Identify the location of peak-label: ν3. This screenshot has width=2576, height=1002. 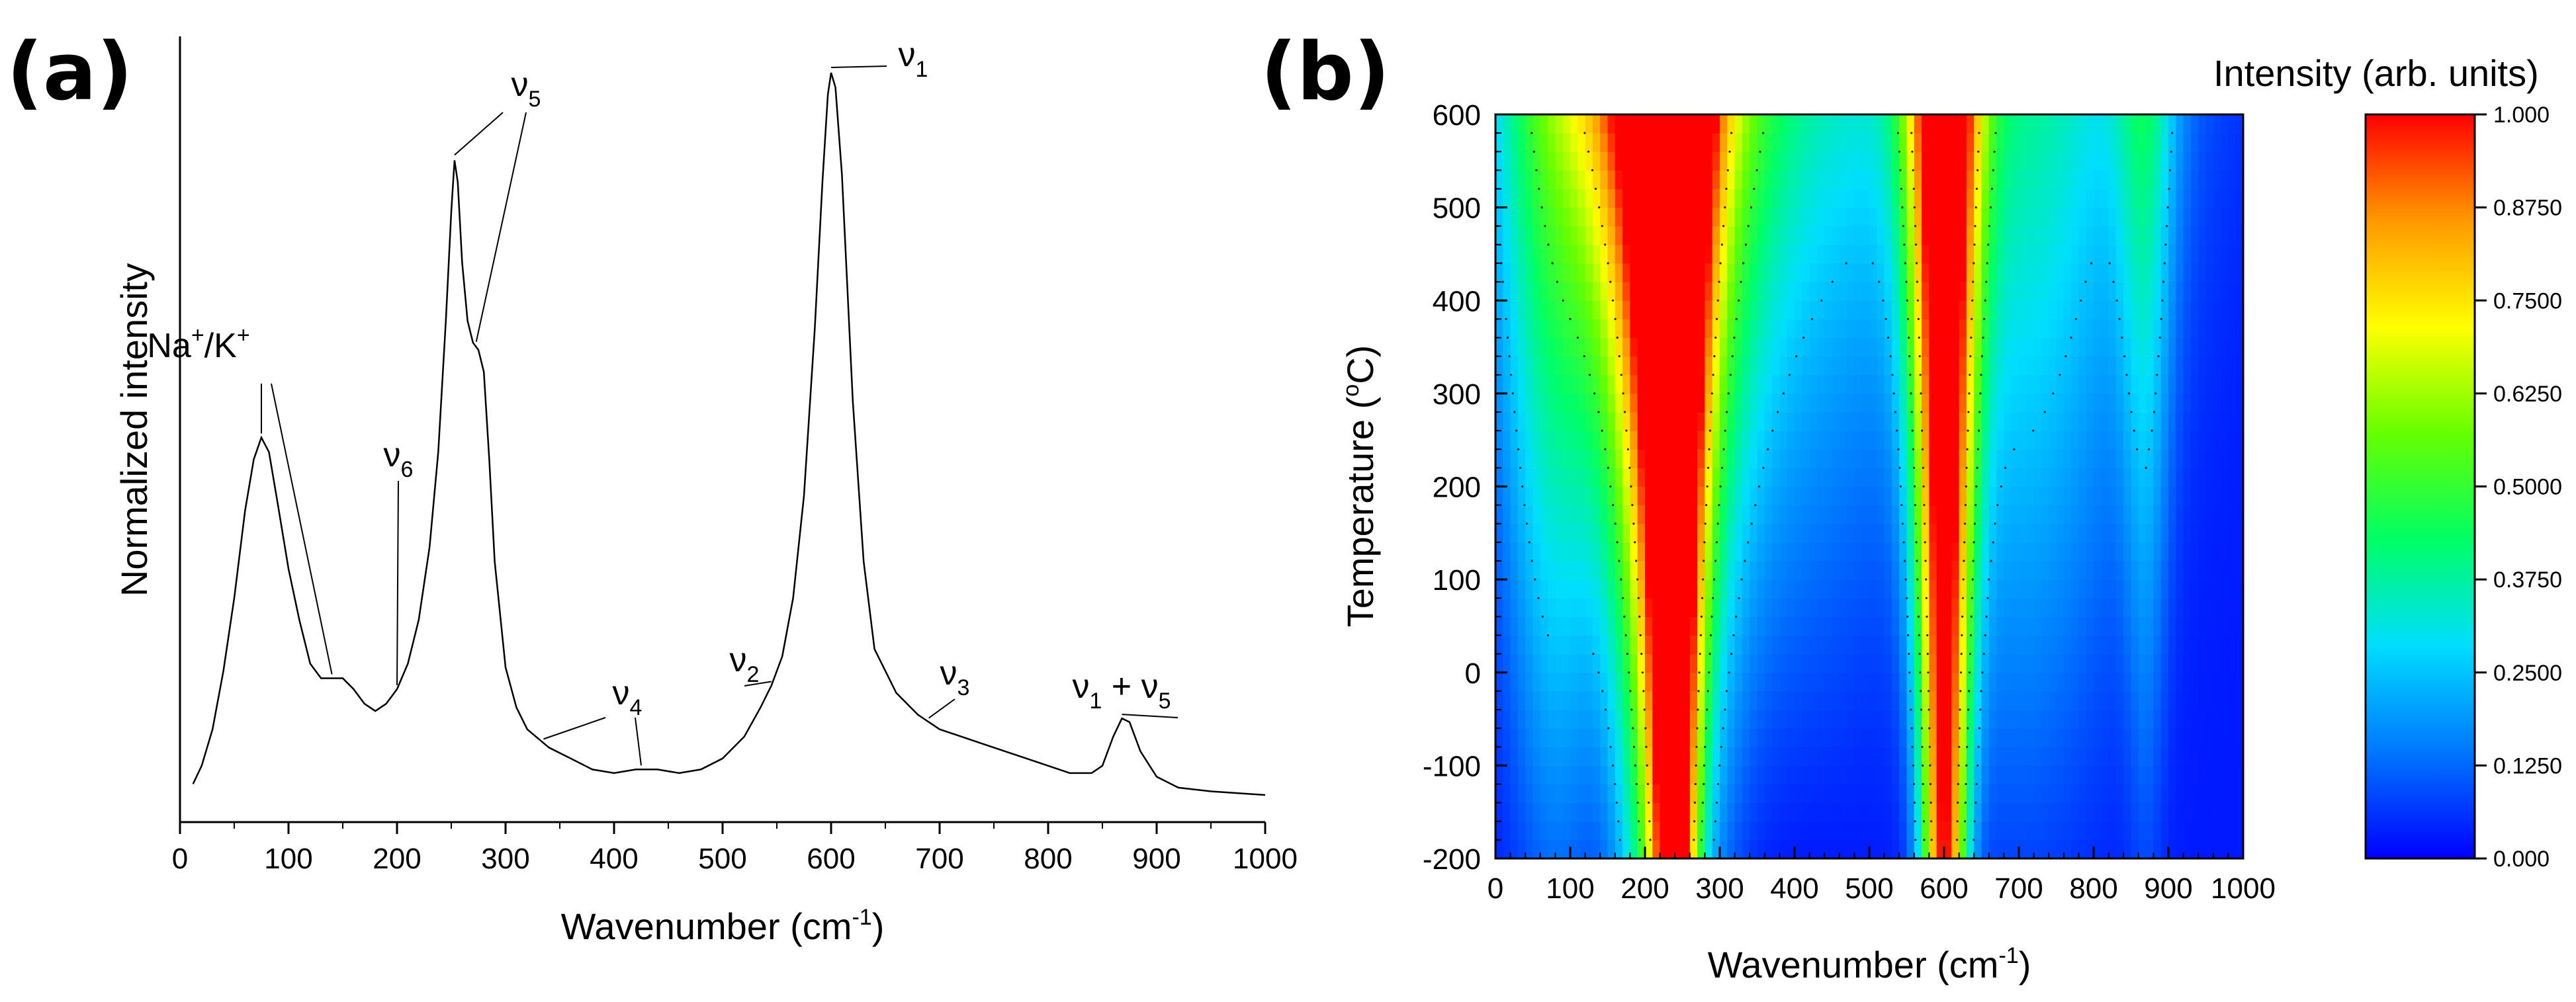
(955, 677).